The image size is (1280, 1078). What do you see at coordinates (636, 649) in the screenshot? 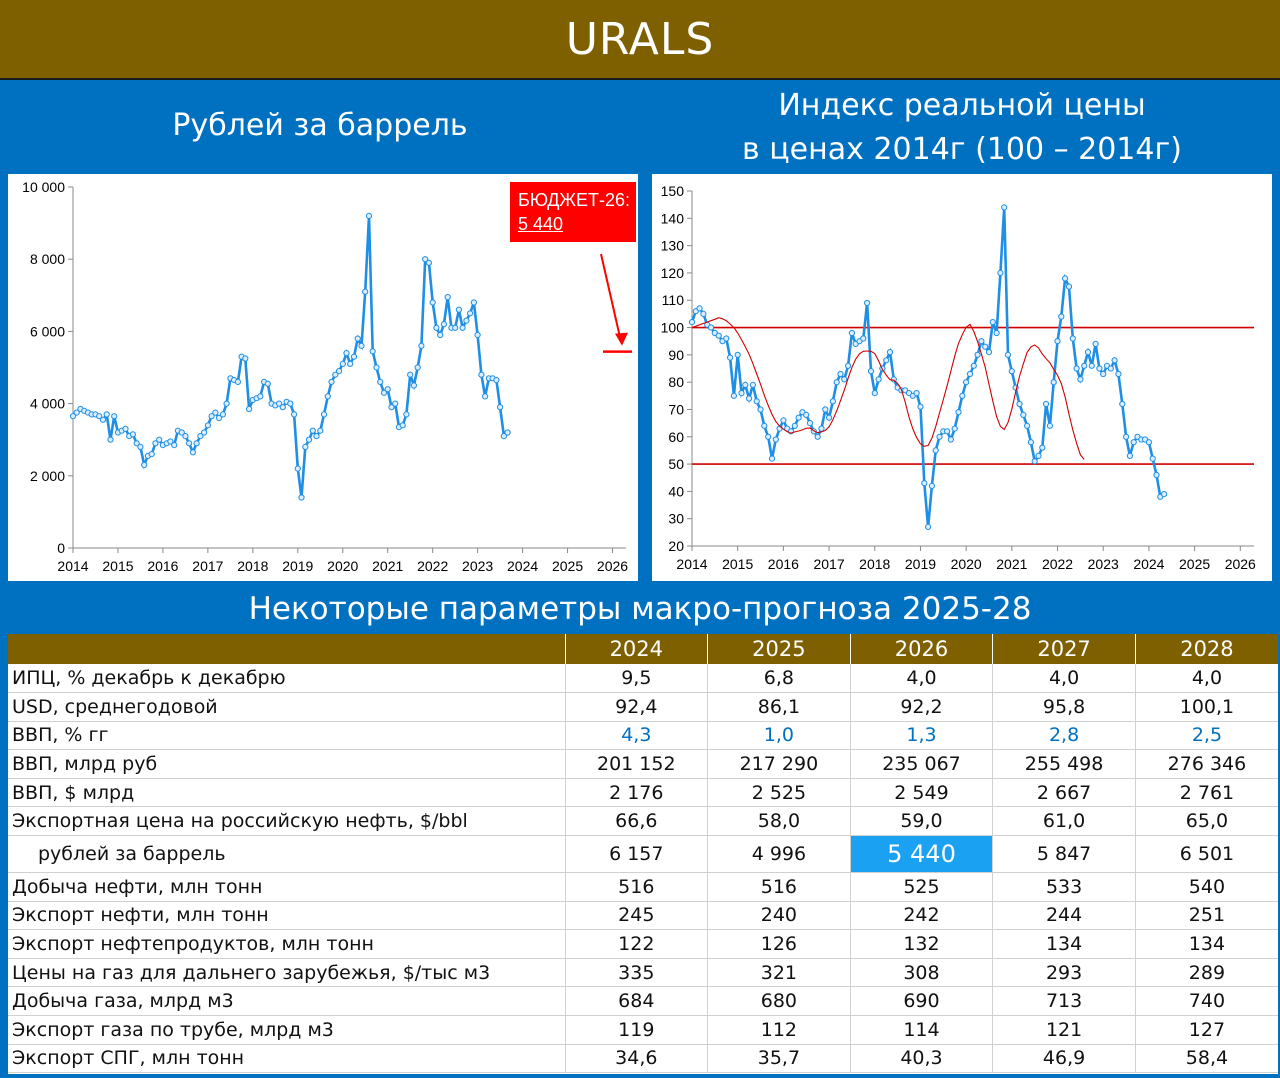
I see `header-year: 2024` at bounding box center [636, 649].